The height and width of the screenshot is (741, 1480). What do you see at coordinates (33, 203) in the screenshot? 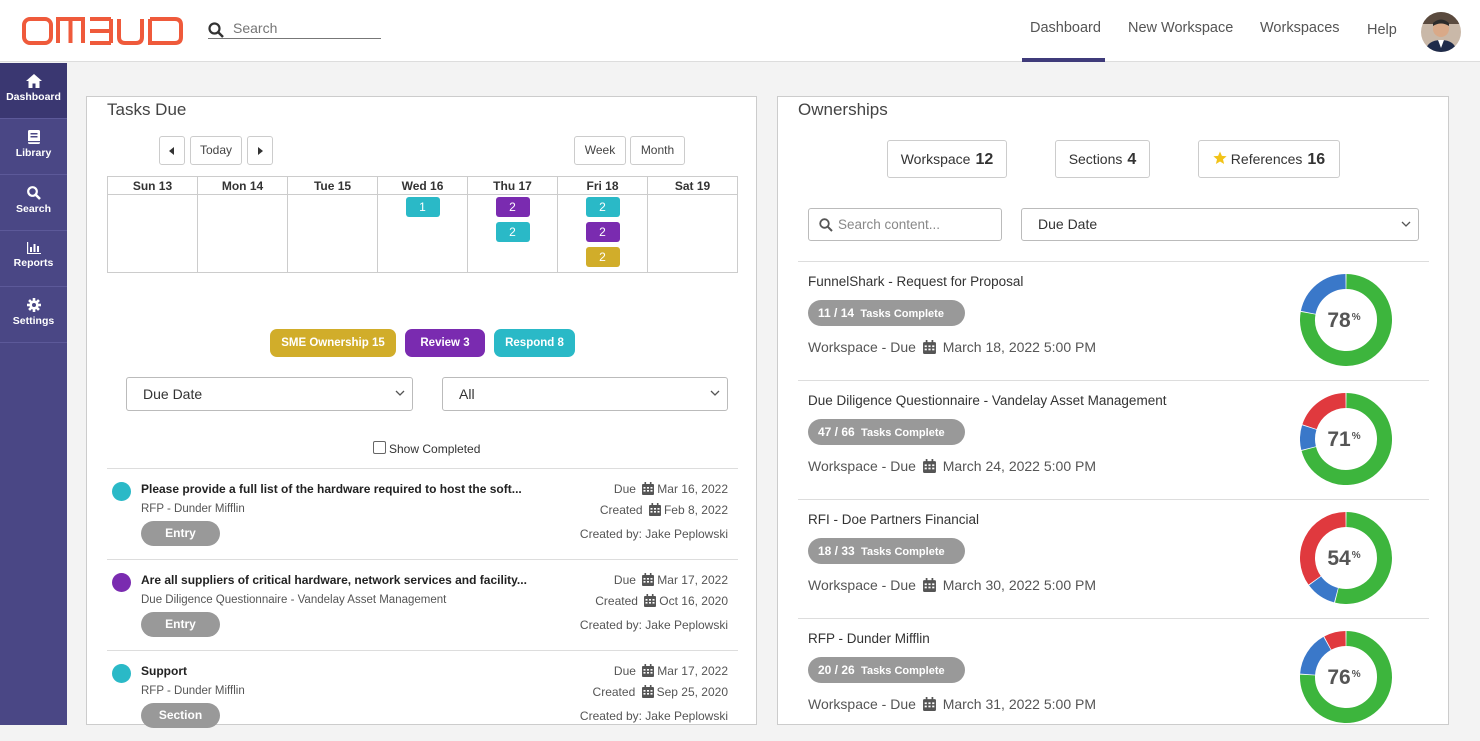
I see `sidebar-item-search: Search` at bounding box center [33, 203].